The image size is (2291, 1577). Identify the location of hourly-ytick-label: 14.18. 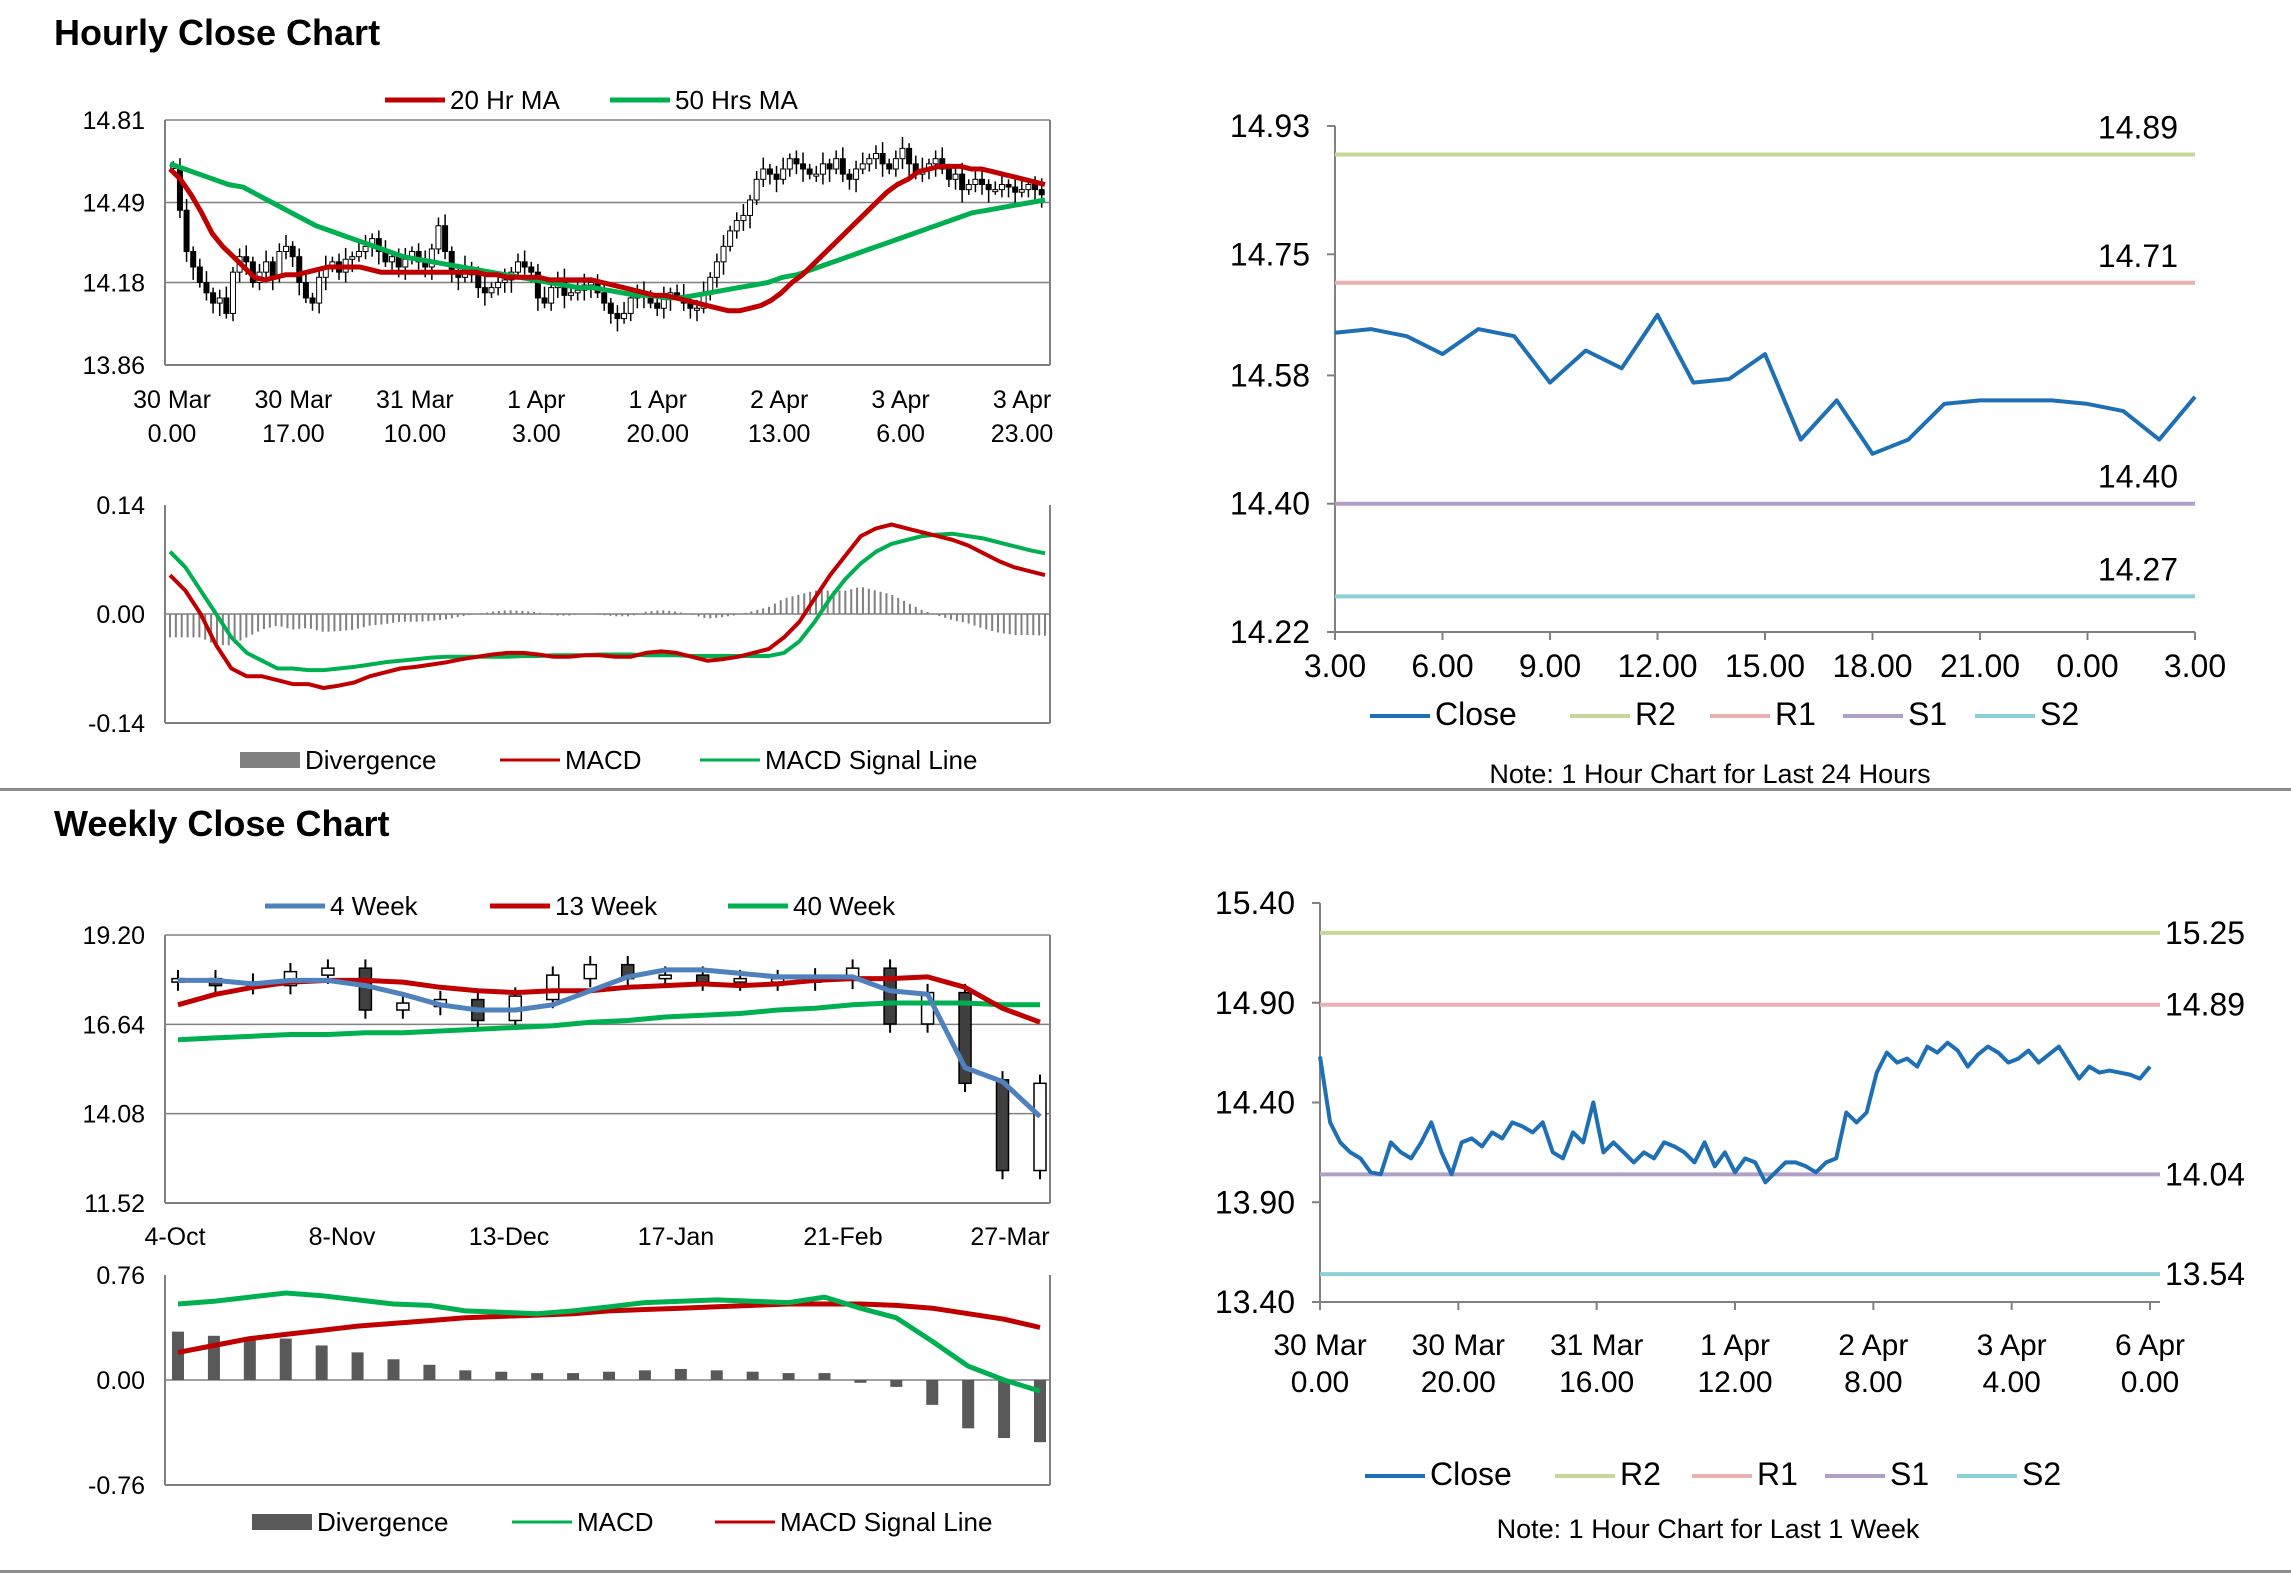
(113, 283).